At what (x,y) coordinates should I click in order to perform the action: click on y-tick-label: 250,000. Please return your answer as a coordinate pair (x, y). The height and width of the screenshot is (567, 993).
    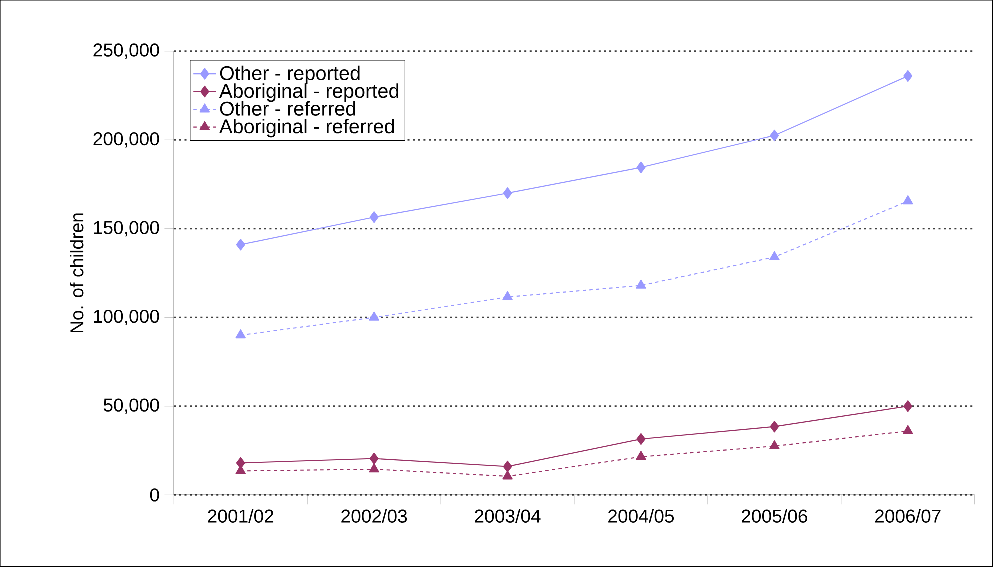
    Looking at the image, I should click on (127, 51).